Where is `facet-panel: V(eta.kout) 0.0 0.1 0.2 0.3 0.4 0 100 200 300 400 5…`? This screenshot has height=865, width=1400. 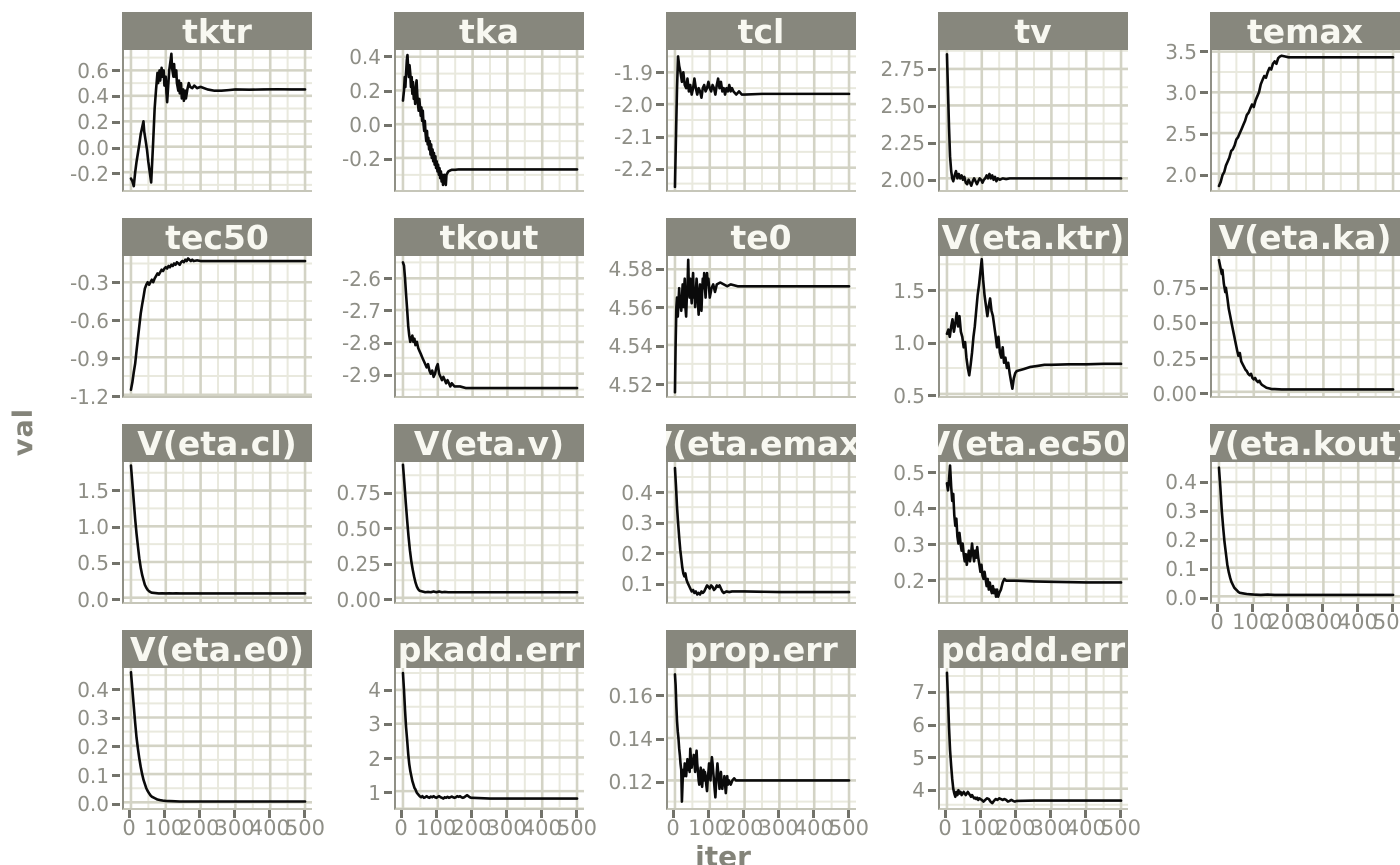
facet-panel: V(eta.kout) 0.0 0.1 0.2 0.3 0.4 0 100 200 300 400 5… is located at coordinates (1267, 529).